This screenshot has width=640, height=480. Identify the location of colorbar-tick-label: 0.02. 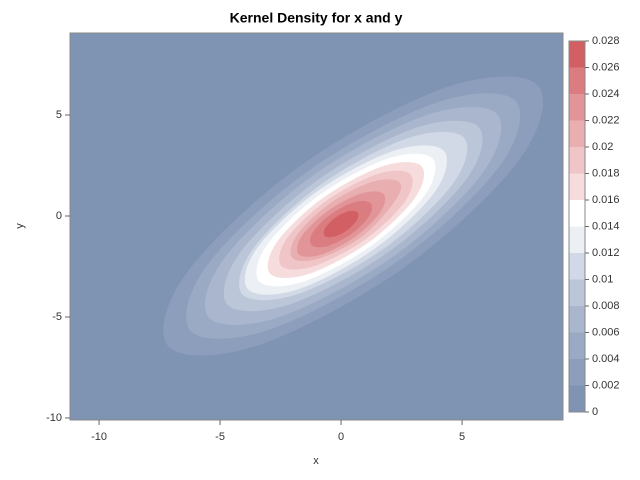
(602, 147).